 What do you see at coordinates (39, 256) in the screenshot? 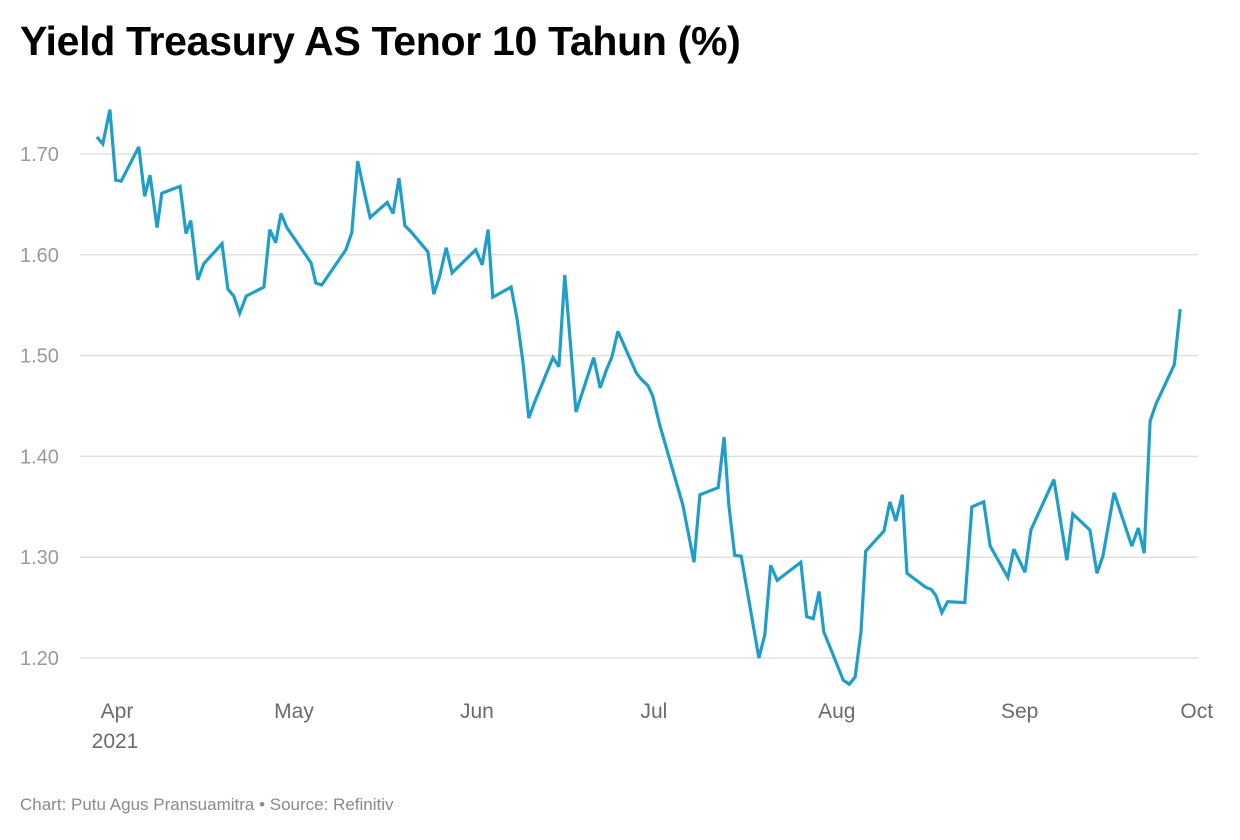
I see `y-tick-label: 1.60` at bounding box center [39, 256].